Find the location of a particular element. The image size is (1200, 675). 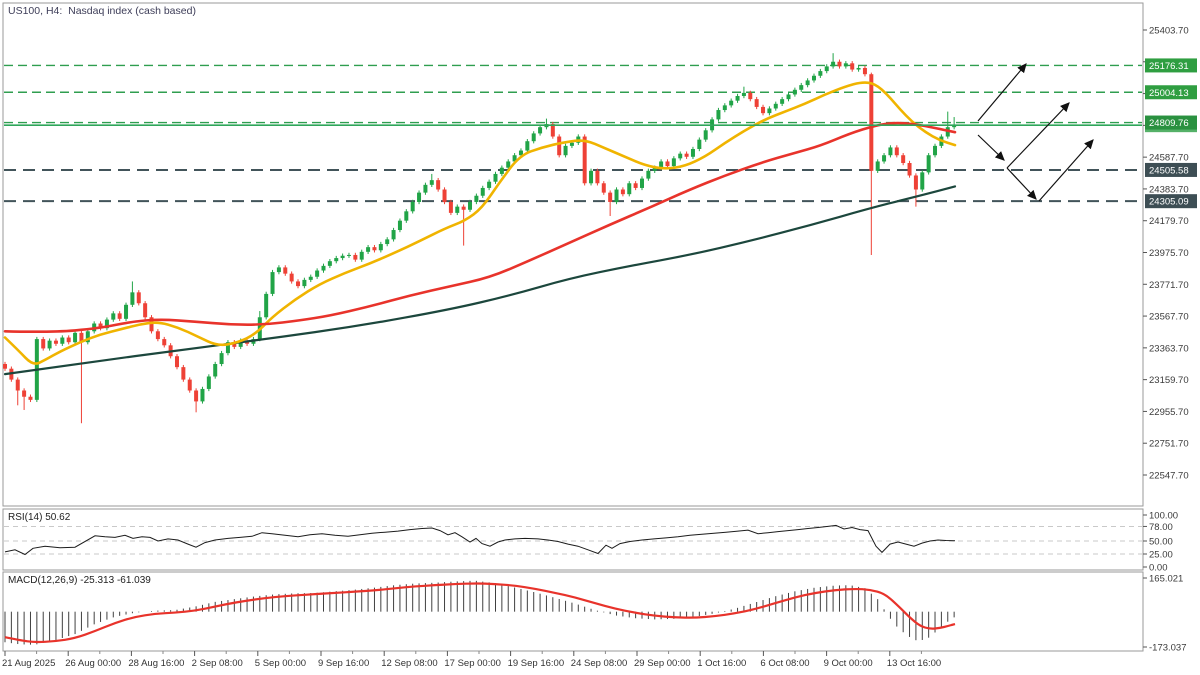

level-badge-24809.76 is located at coordinates (1171, 122).